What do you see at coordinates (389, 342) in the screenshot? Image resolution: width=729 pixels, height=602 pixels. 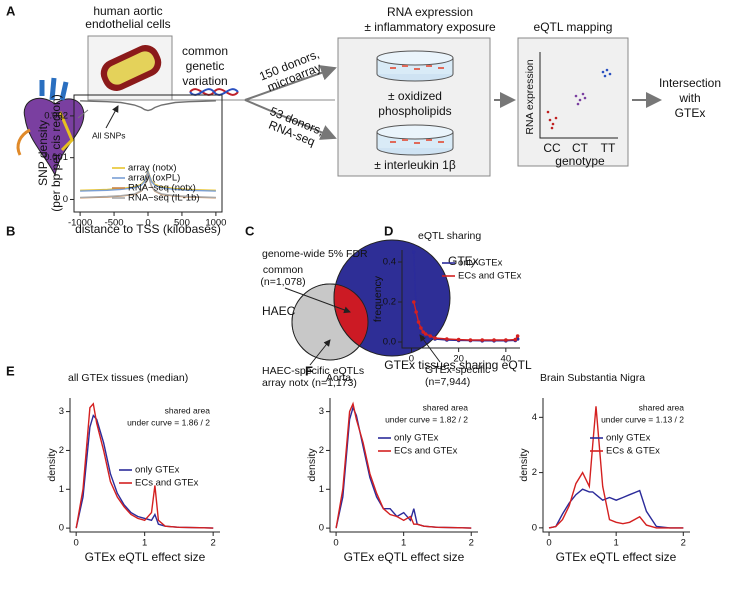 I see `y-tick-label: 0.0` at bounding box center [389, 342].